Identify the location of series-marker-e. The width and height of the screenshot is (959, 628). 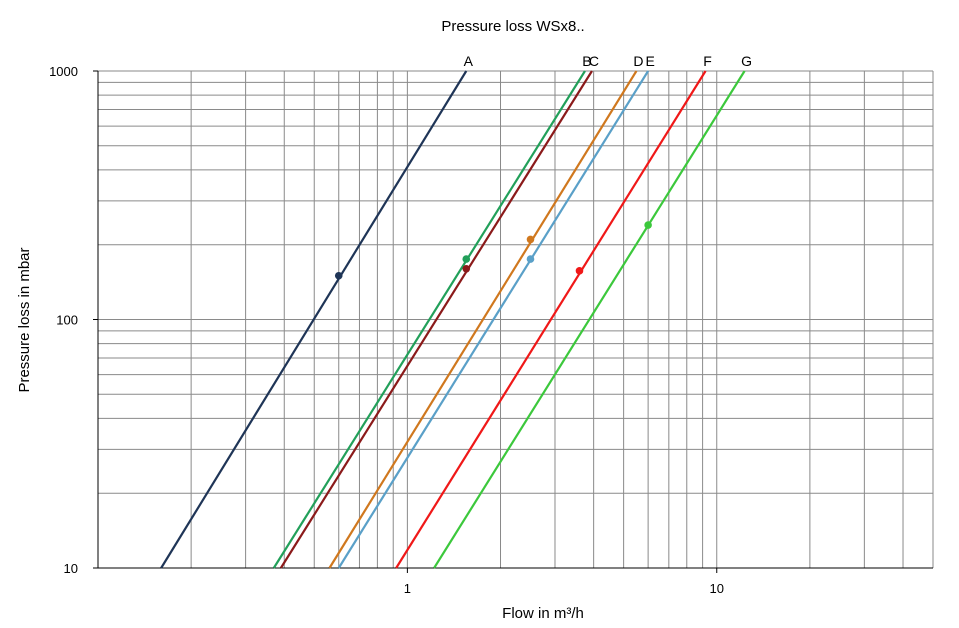
(530, 259).